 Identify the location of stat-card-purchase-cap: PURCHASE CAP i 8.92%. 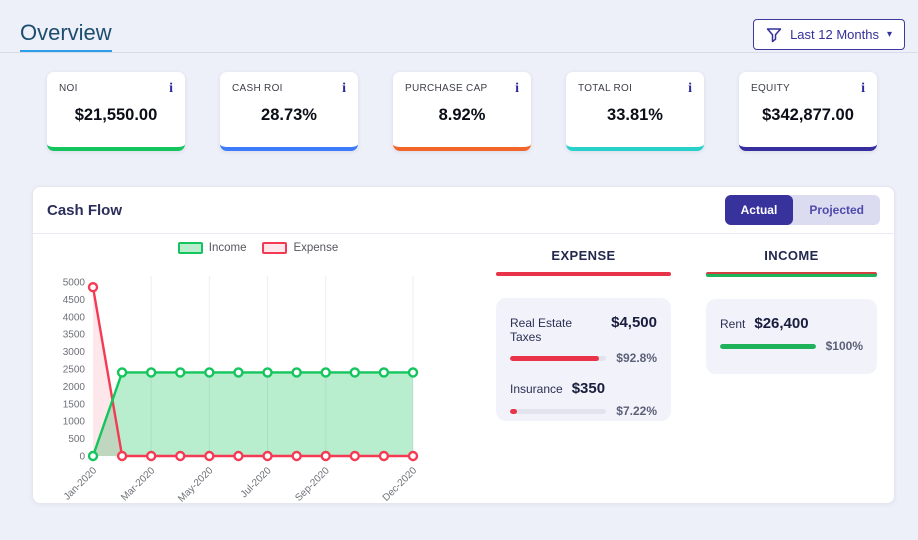
(462, 111).